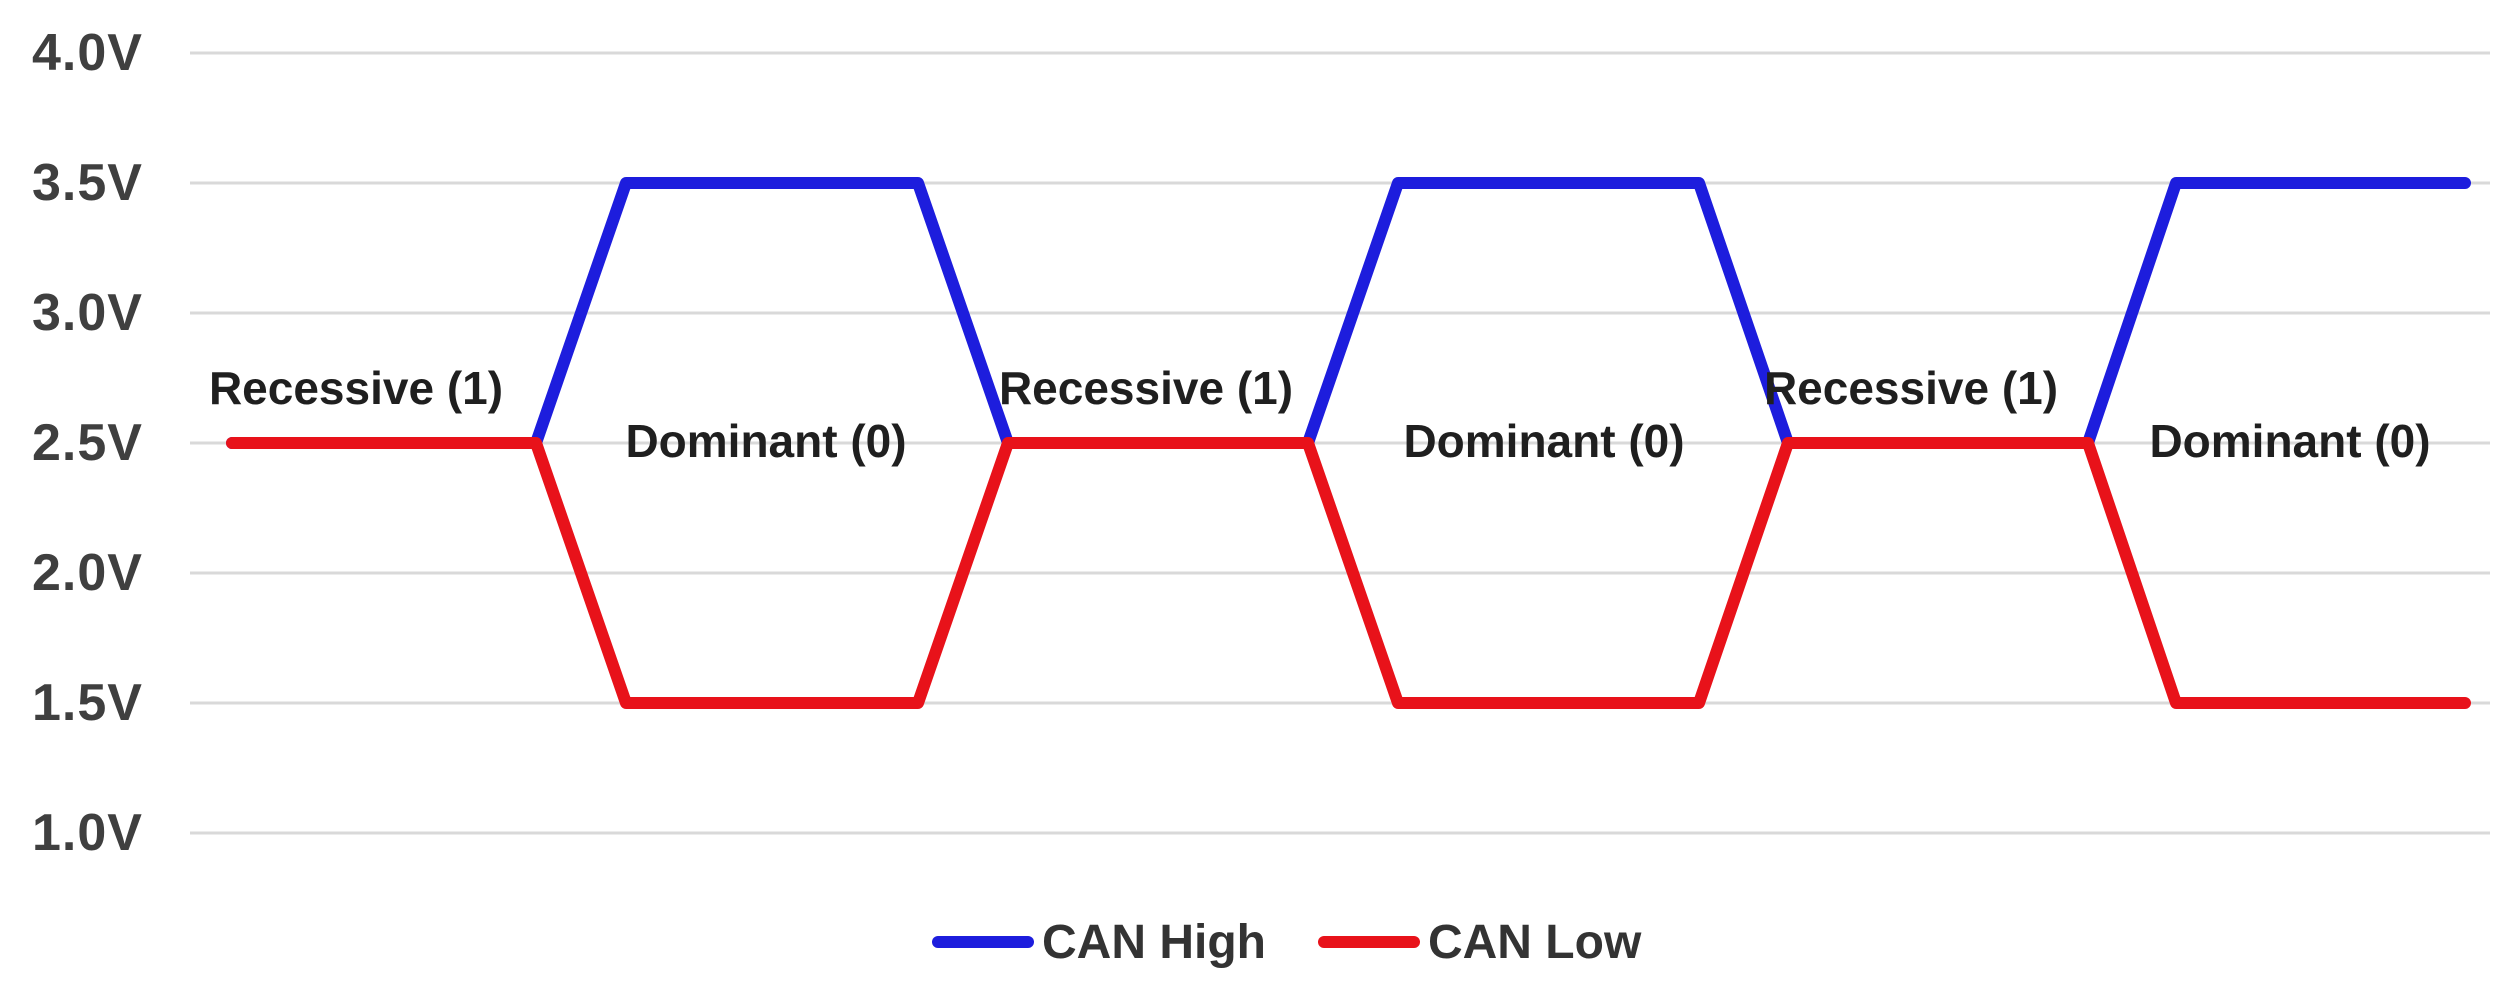 The height and width of the screenshot is (990, 2511). What do you see at coordinates (87, 53) in the screenshot?
I see `y-axis-tick-label: 4.0V` at bounding box center [87, 53].